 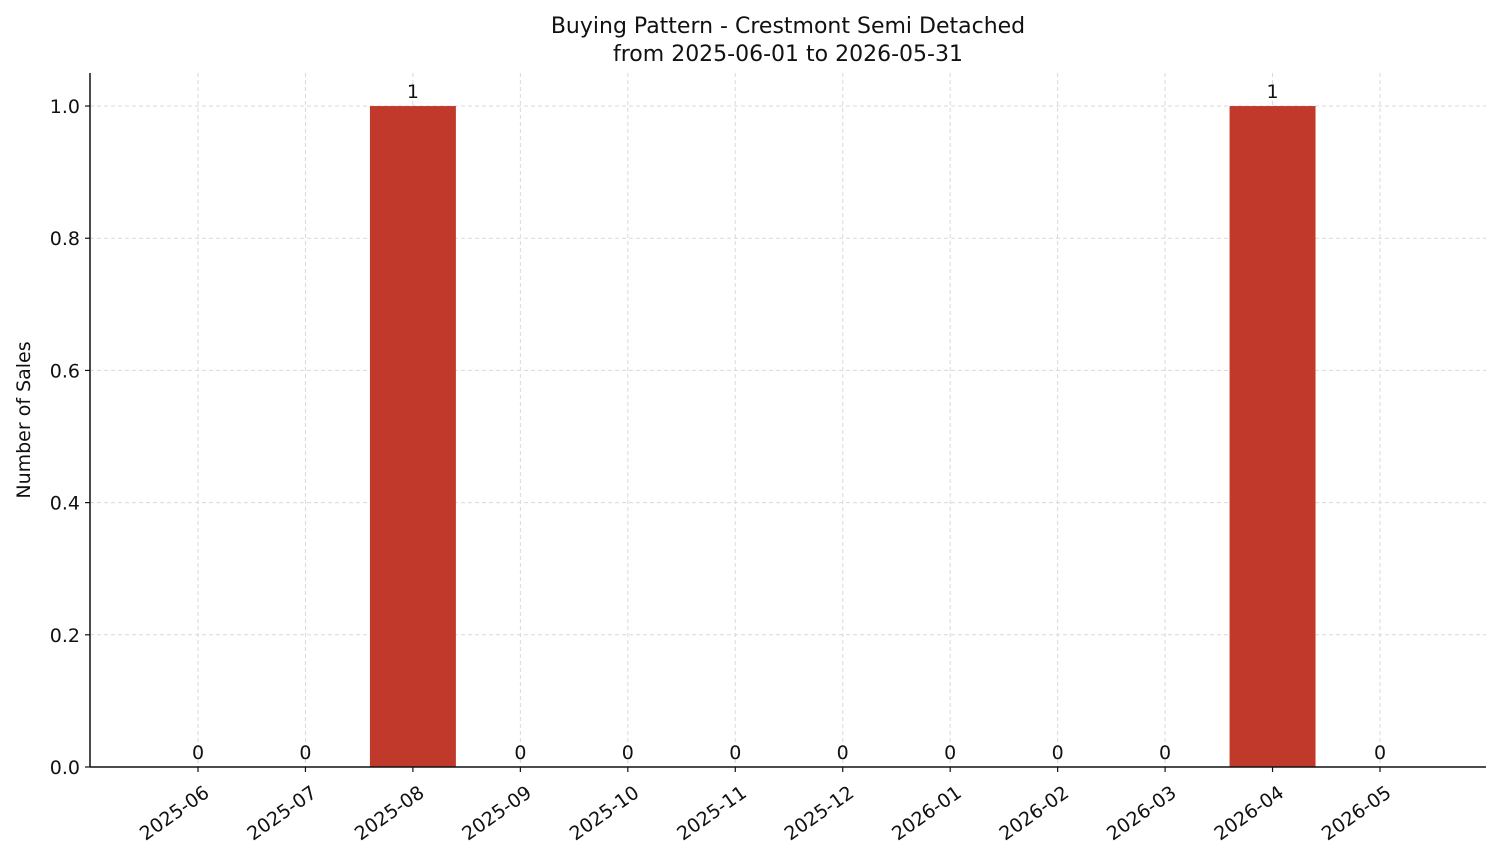 I want to click on x-tick-label: 2025-11, so click(x=712, y=814).